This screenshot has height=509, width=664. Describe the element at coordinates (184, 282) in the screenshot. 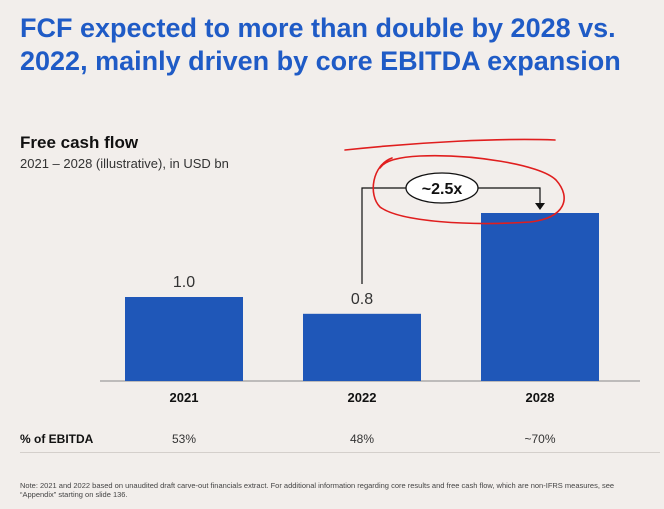

I see `value-label-2021: 1.0` at that location.